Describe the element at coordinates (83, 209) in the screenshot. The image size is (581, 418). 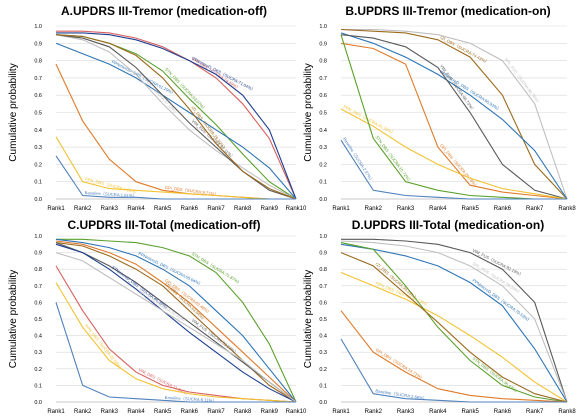
I see `x-tick-label: Rank2` at that location.